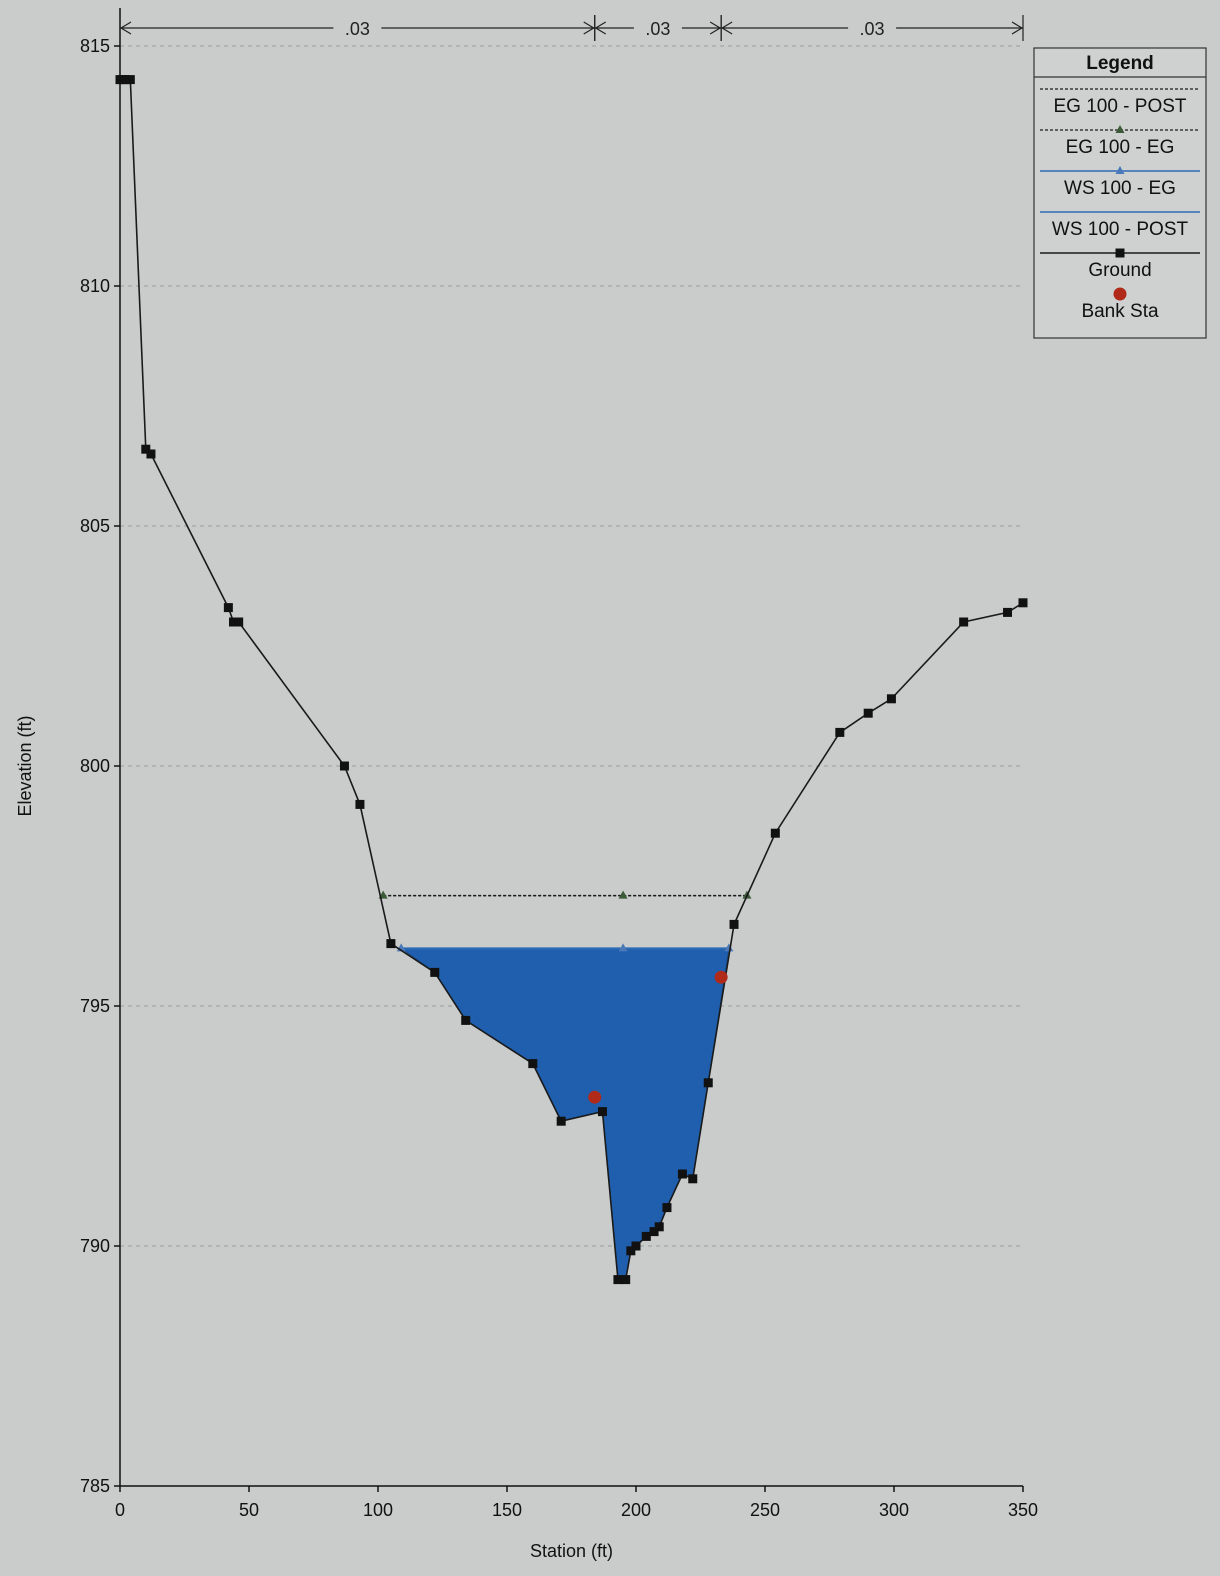 The height and width of the screenshot is (1576, 1220). Describe the element at coordinates (1120, 188) in the screenshot. I see `legend-entry-label: WS 100 - EG` at that location.